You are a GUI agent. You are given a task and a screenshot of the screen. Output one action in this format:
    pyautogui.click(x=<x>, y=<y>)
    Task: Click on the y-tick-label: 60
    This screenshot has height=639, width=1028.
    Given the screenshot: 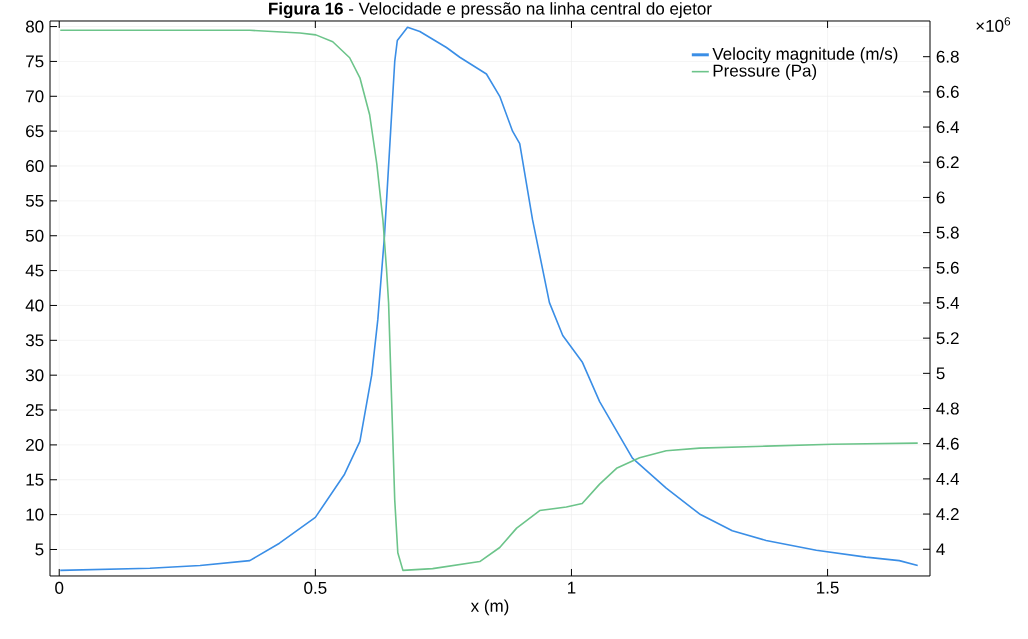 What is the action you would take?
    pyautogui.click(x=35, y=166)
    